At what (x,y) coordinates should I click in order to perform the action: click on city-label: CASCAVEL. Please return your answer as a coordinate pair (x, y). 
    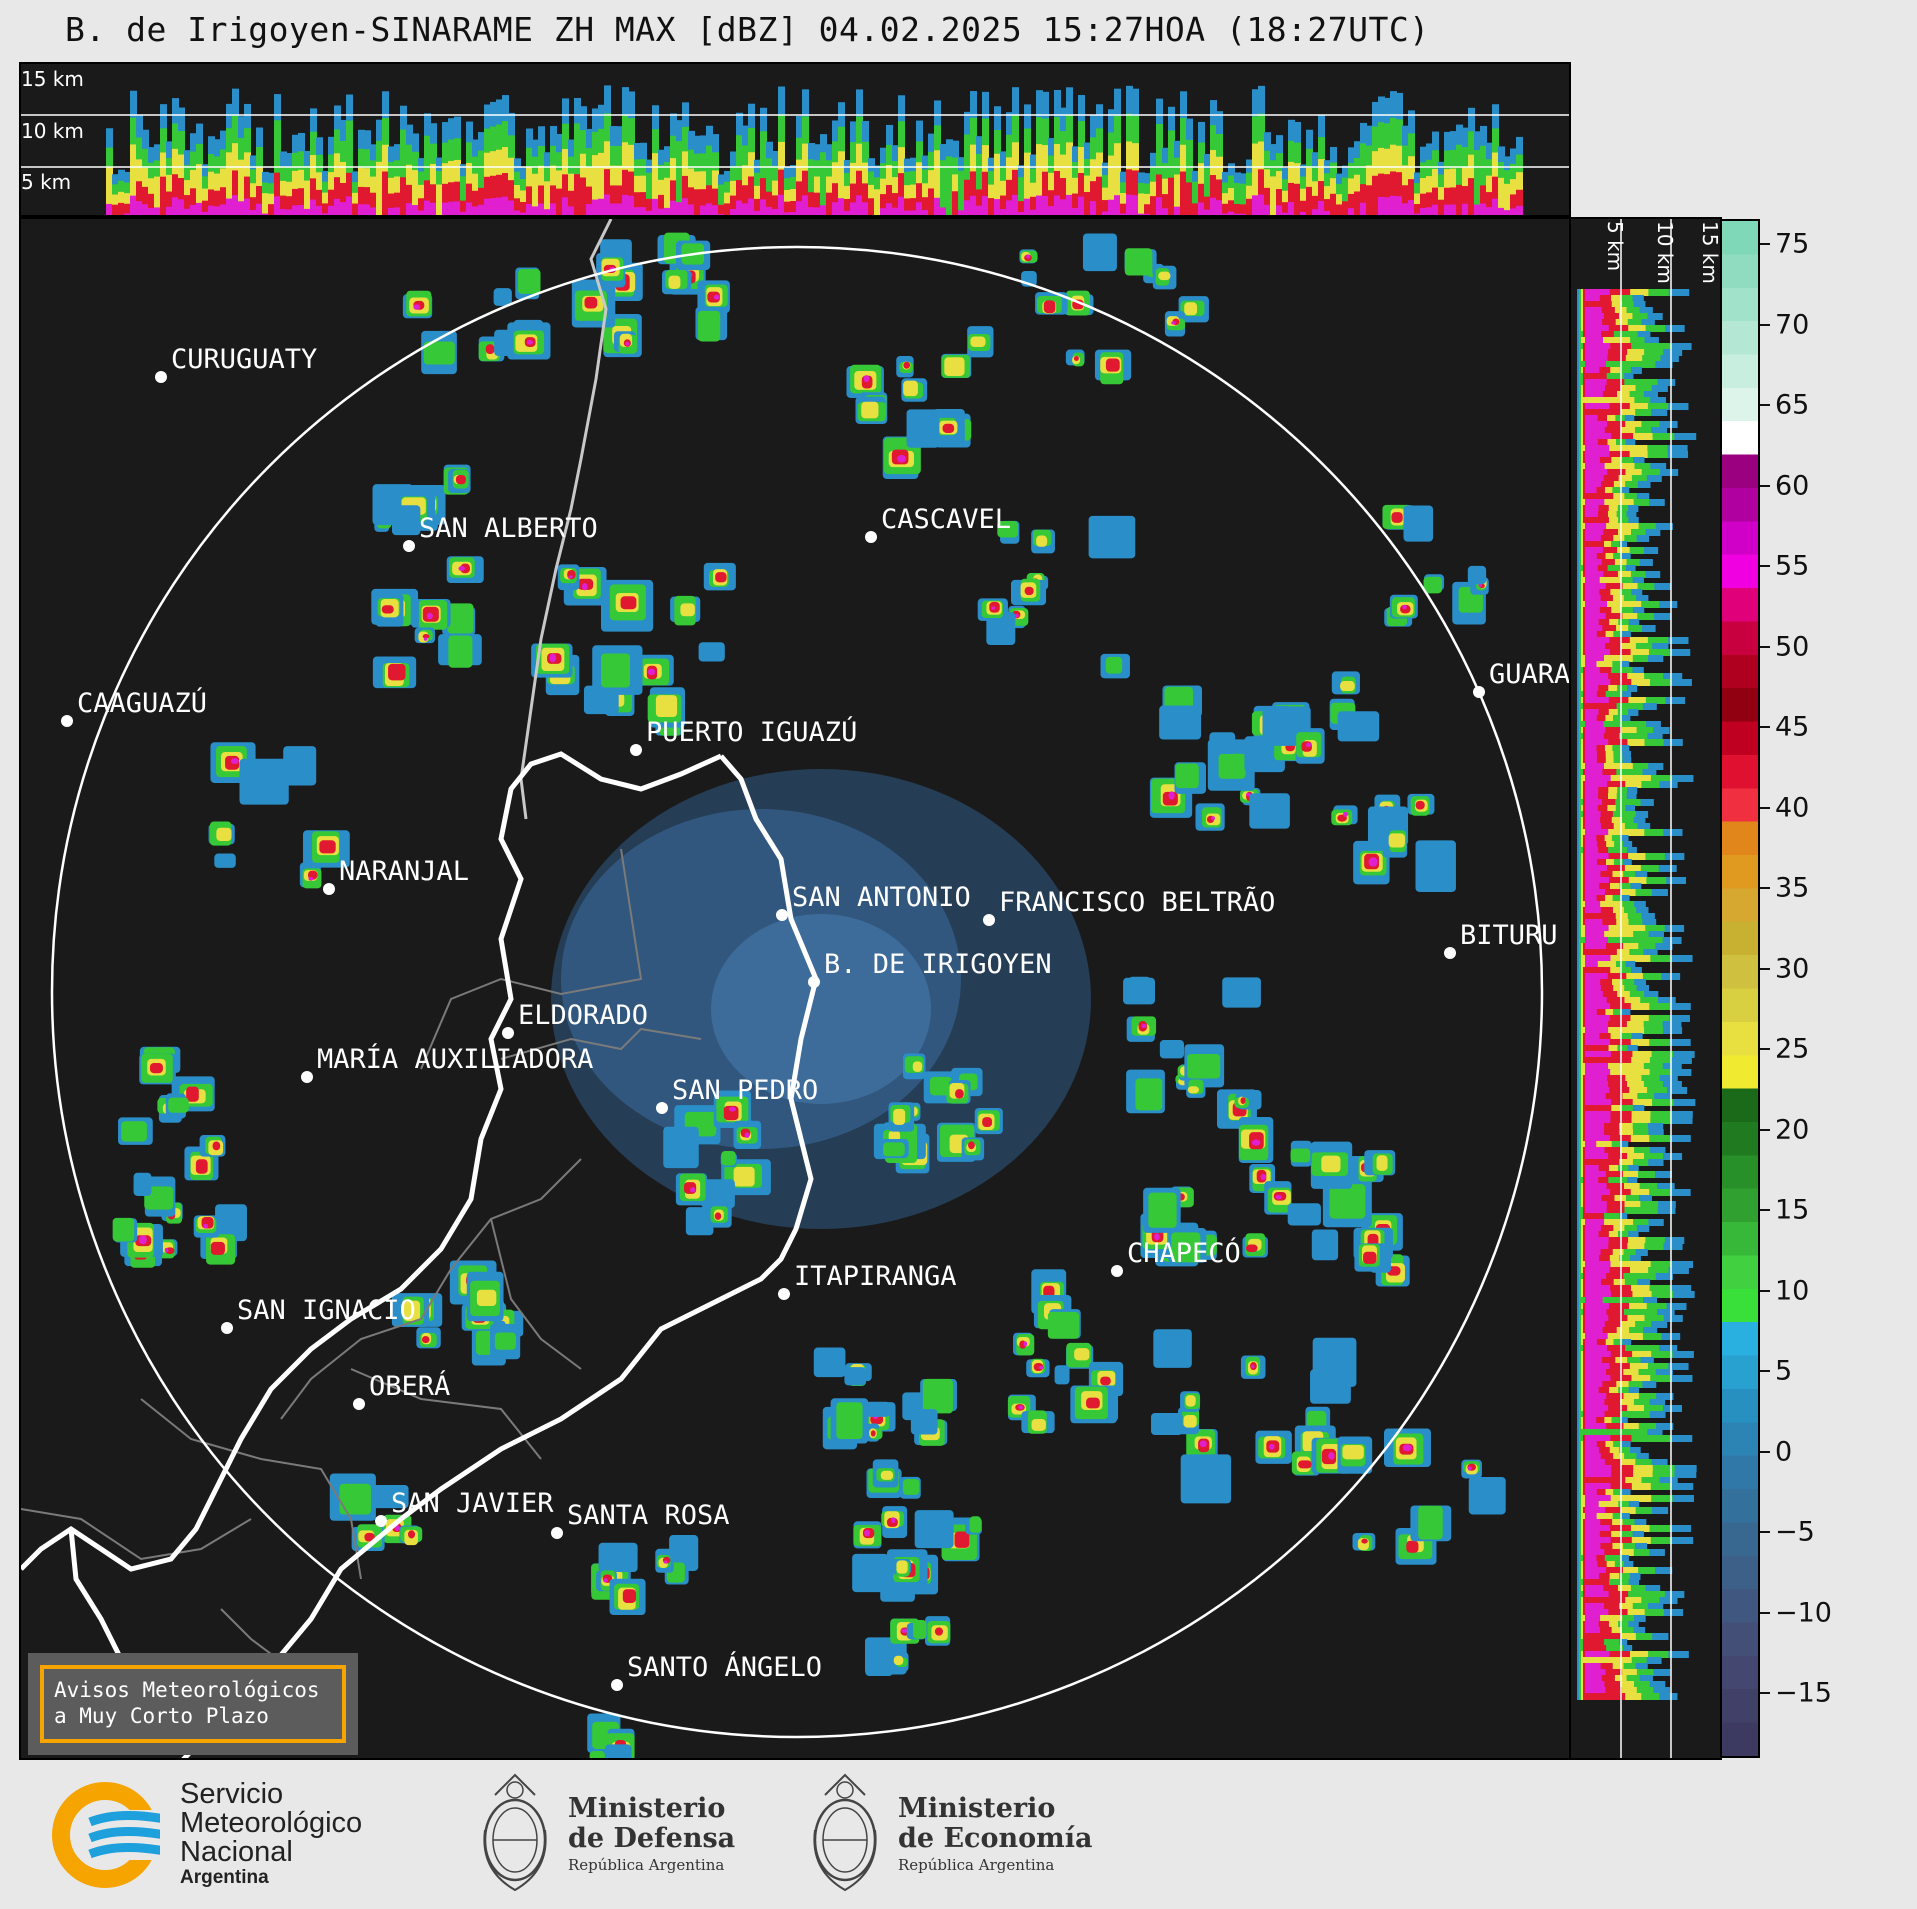
    Looking at the image, I should click on (946, 519).